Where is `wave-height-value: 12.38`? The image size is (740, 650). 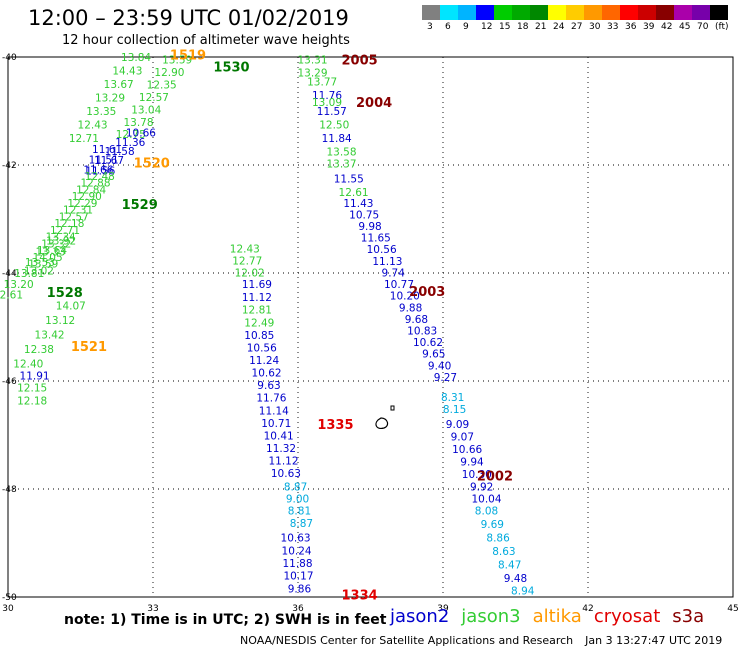 wave-height-value: 12.38 is located at coordinates (39, 350).